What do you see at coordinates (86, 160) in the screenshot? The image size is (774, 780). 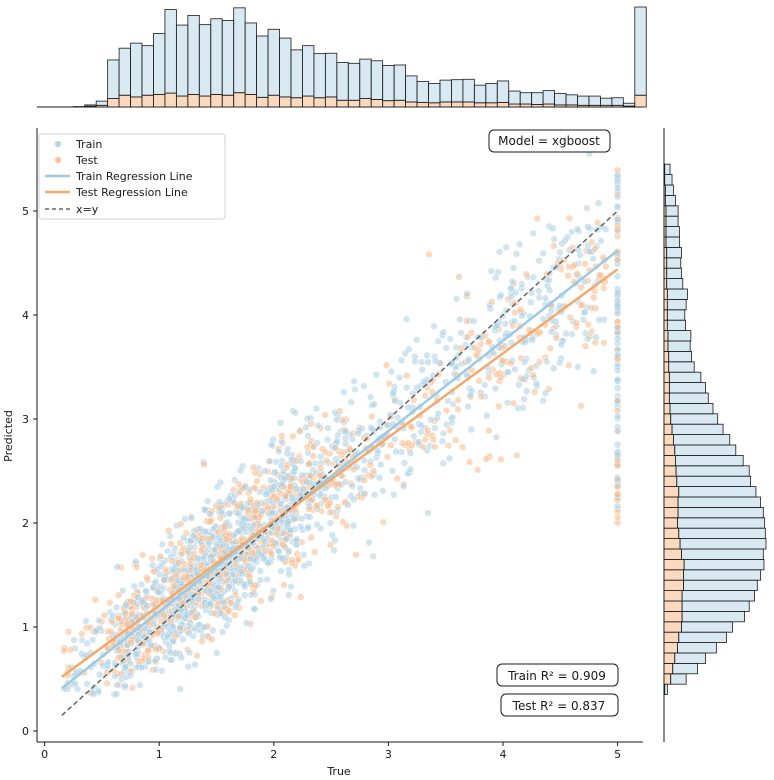 I see `legend-test-label: Test` at bounding box center [86, 160].